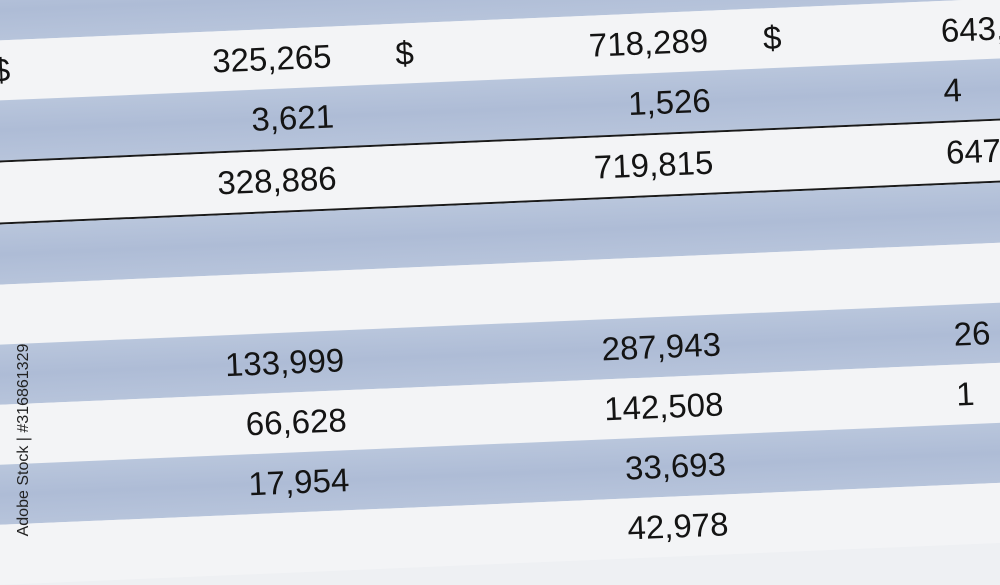 The image size is (1000, 585). I want to click on value-cell: 17,954, so click(298, 482).